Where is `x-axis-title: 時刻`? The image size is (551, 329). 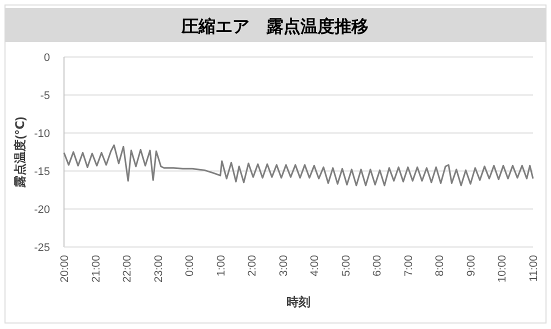 x-axis-title: 時刻 is located at coordinates (298, 302).